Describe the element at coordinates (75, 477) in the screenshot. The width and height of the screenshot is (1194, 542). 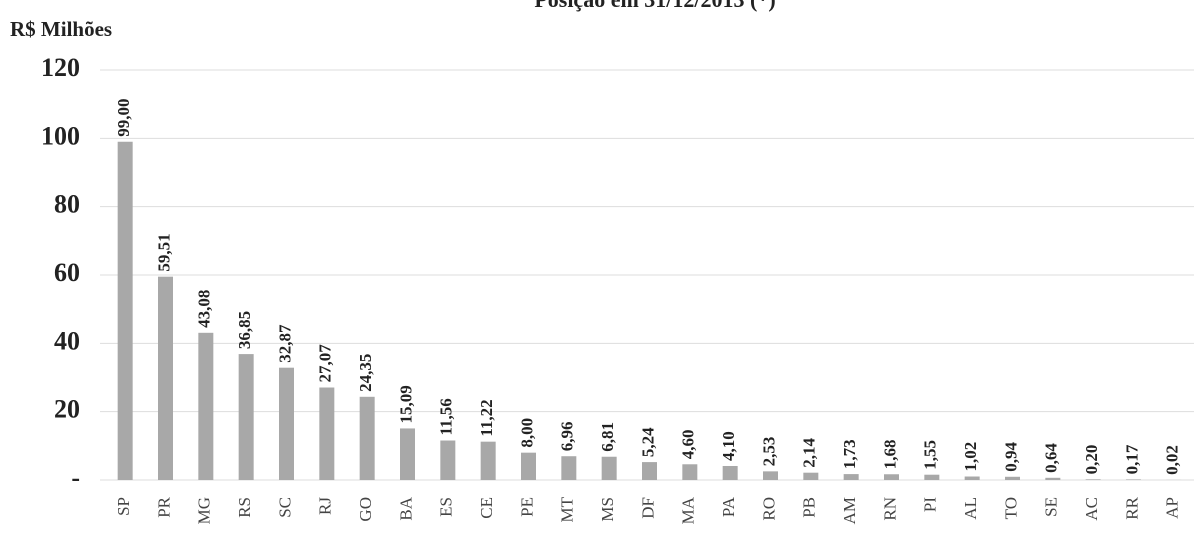
I see `y-tick-label: -` at that location.